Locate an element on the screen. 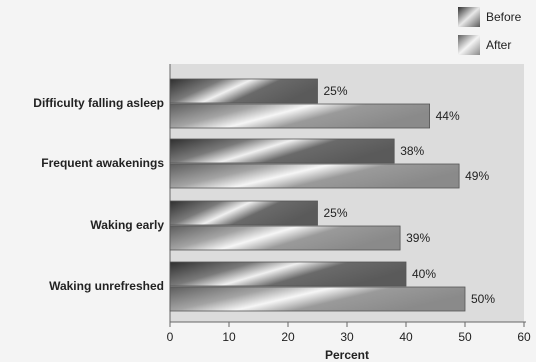  bar-value-label: 50% is located at coordinates (483, 299).